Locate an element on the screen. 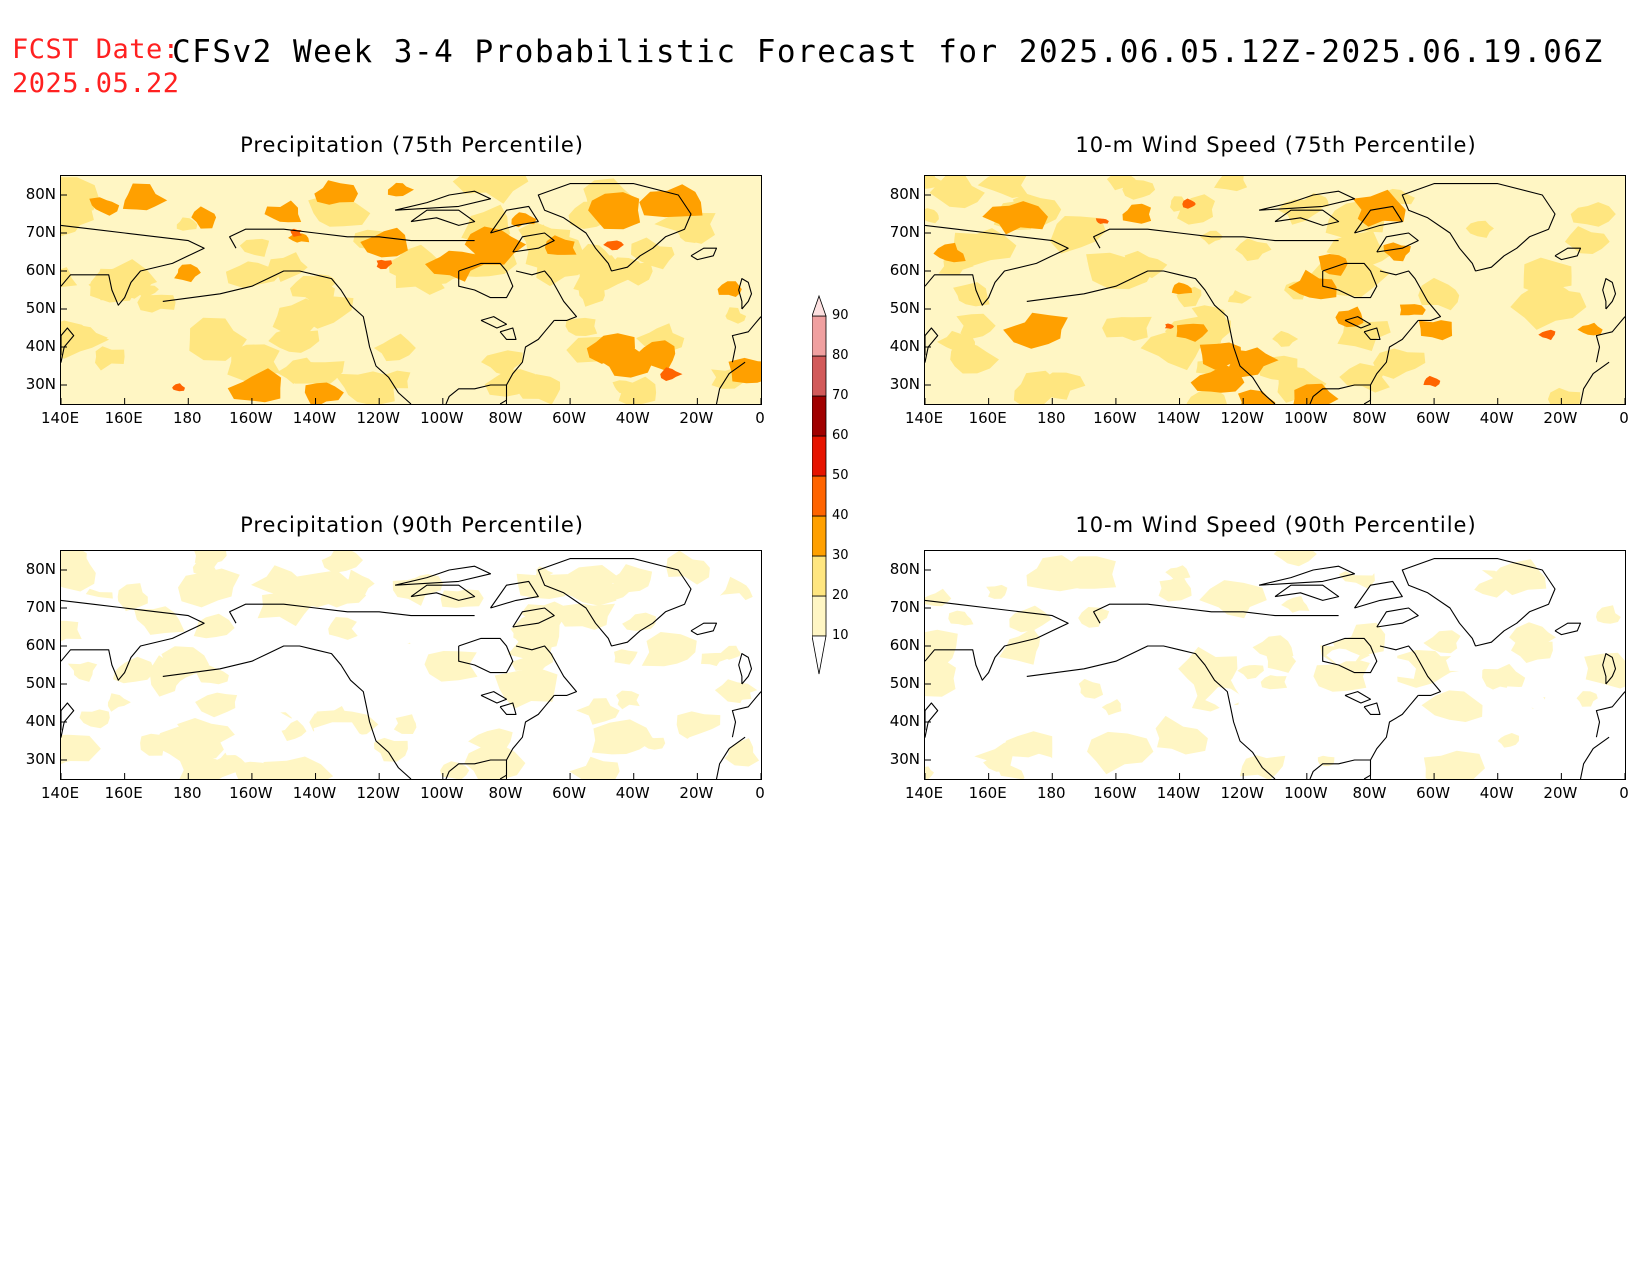 The height and width of the screenshot is (1275, 1650). panel-title-precip90: Precipitation (90th Percentile) is located at coordinates (412, 525).